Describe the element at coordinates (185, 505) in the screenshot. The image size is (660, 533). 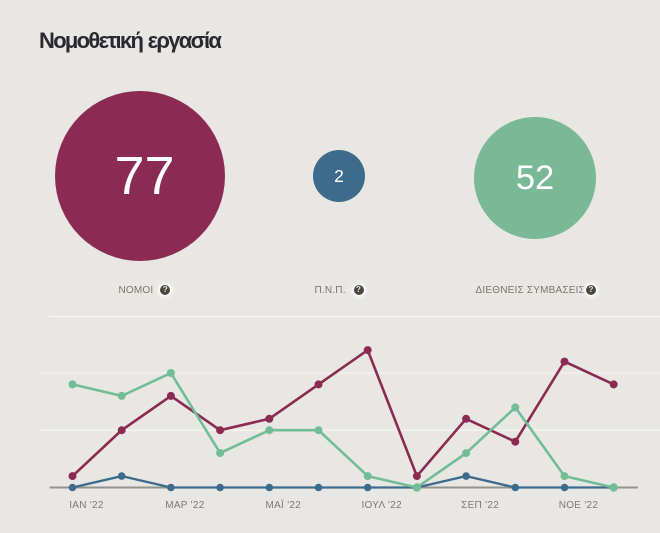
I see `svg-text: ΜΑΡ '22` at that location.